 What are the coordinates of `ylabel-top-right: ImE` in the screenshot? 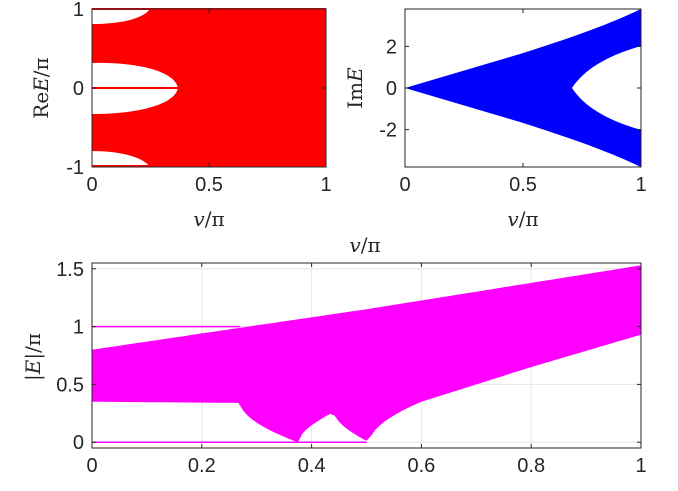 It's located at (355, 88).